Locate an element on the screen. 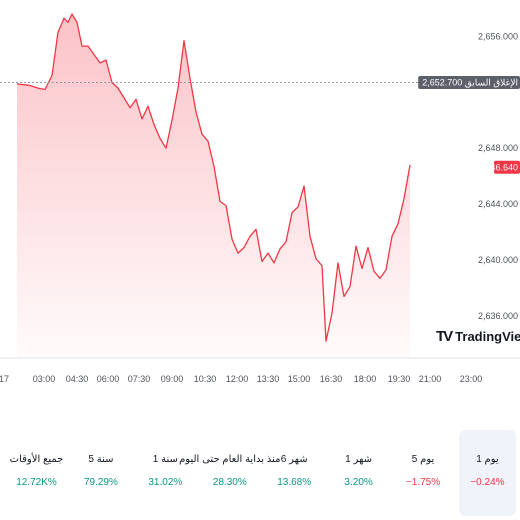 Image resolution: width=520 pixels, height=520 pixels. y-tick-label: 2,640.000 is located at coordinates (498, 260).